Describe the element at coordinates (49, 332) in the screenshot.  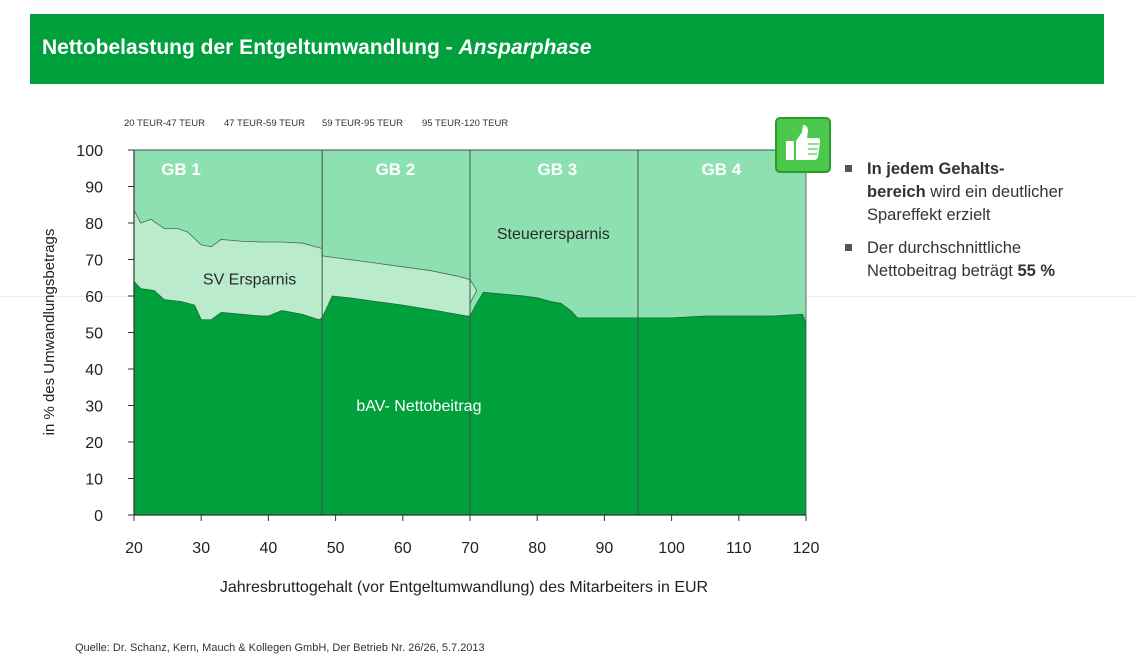
I see `y-axis-title: in % des Umwandlungsbetrags` at that location.